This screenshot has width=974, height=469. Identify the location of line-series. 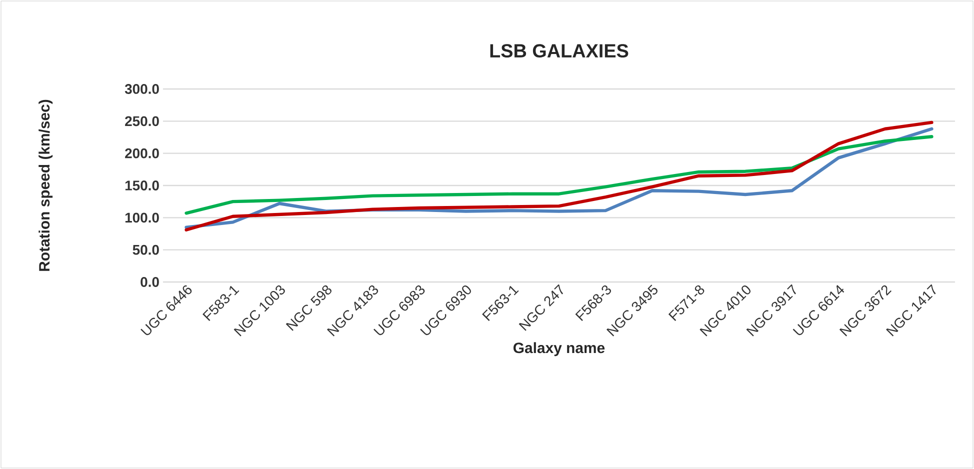
(559, 175).